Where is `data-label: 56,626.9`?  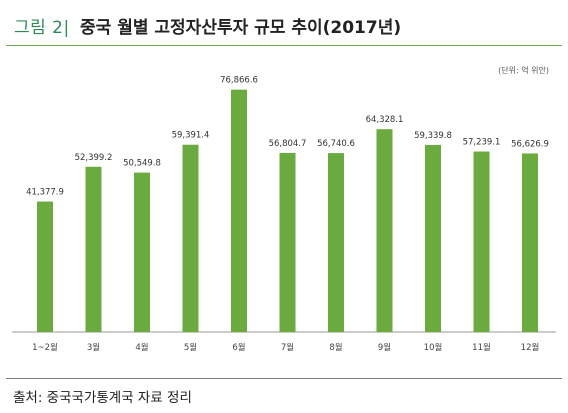 data-label: 56,626.9 is located at coordinates (530, 144).